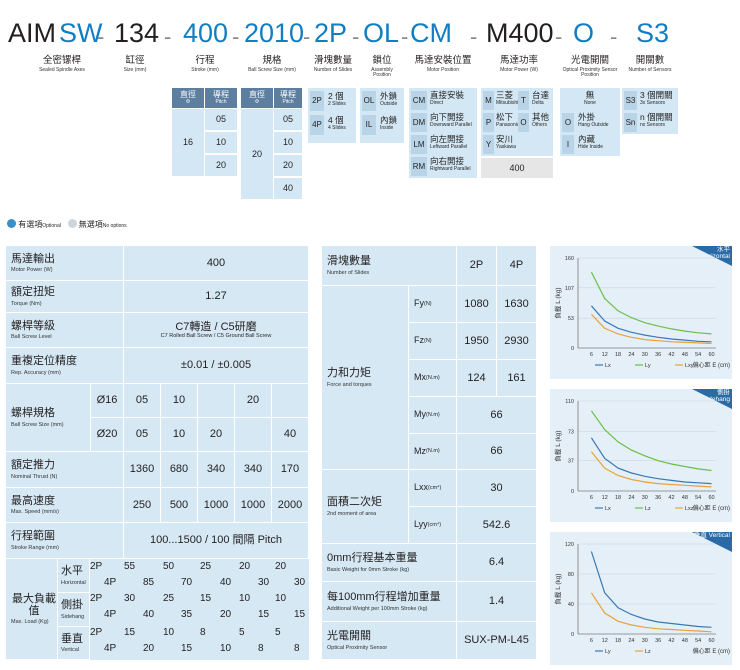 Image resolution: width=740 pixels, height=670 pixels. I want to click on cell: 6.4, so click(497, 563).